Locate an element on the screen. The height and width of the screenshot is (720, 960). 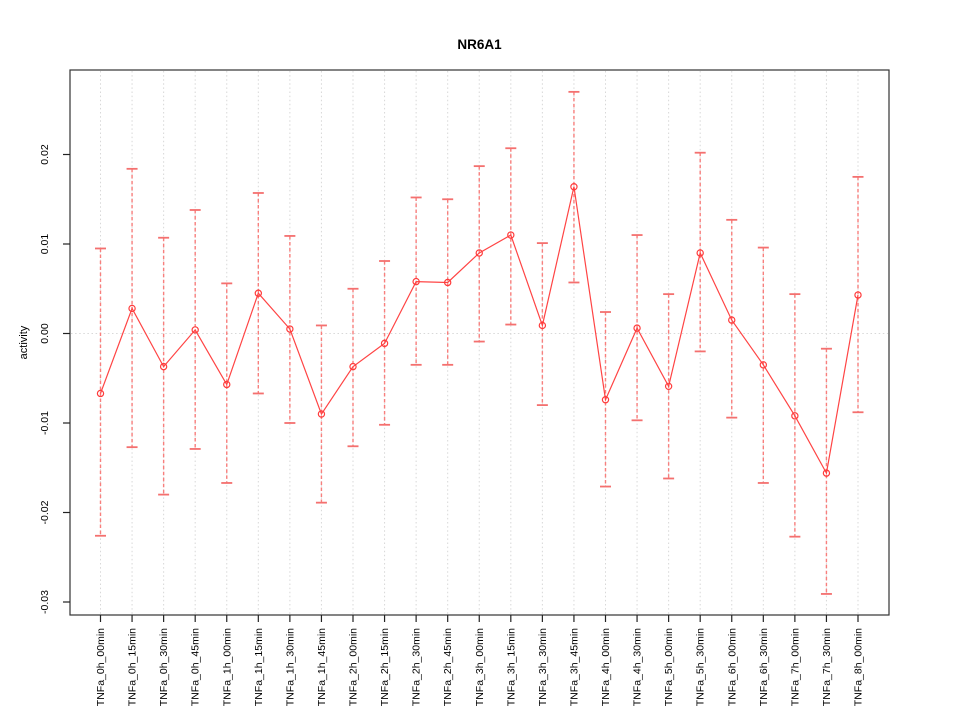
x-tick-label: TNFa_8h_00min is located at coordinates (859, 667).